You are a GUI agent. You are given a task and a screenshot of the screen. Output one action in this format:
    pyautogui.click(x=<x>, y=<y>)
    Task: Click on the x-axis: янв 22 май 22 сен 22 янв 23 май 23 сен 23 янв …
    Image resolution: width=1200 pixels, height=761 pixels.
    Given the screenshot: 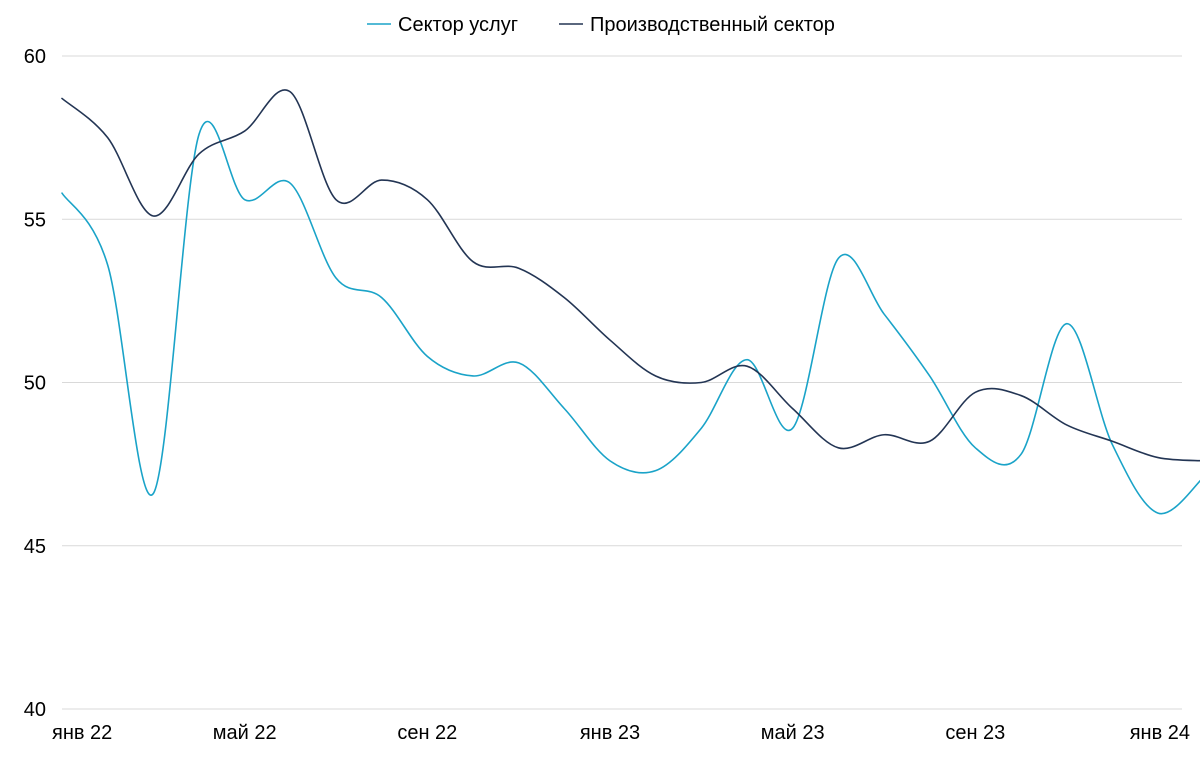 What is the action you would take?
    pyautogui.click(x=621, y=733)
    